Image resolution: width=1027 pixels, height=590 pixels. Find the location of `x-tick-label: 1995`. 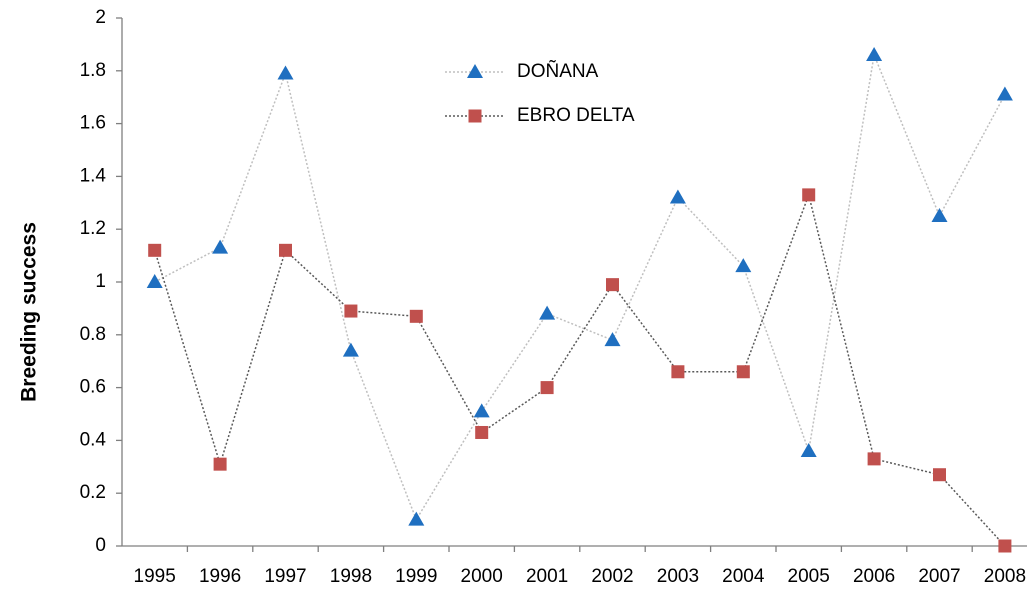

x-tick-label: 1995 is located at coordinates (155, 576).